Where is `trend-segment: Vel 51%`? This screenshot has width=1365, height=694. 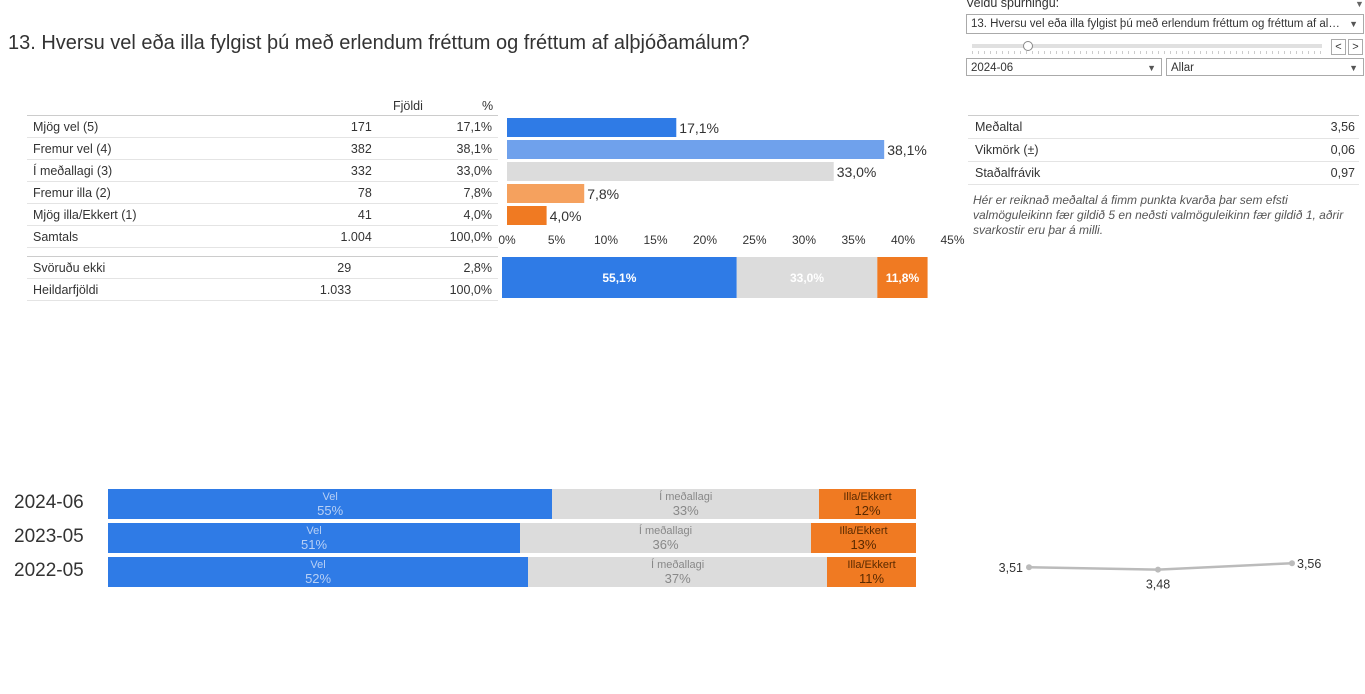
trend-segment: Vel 51% is located at coordinates (314, 538).